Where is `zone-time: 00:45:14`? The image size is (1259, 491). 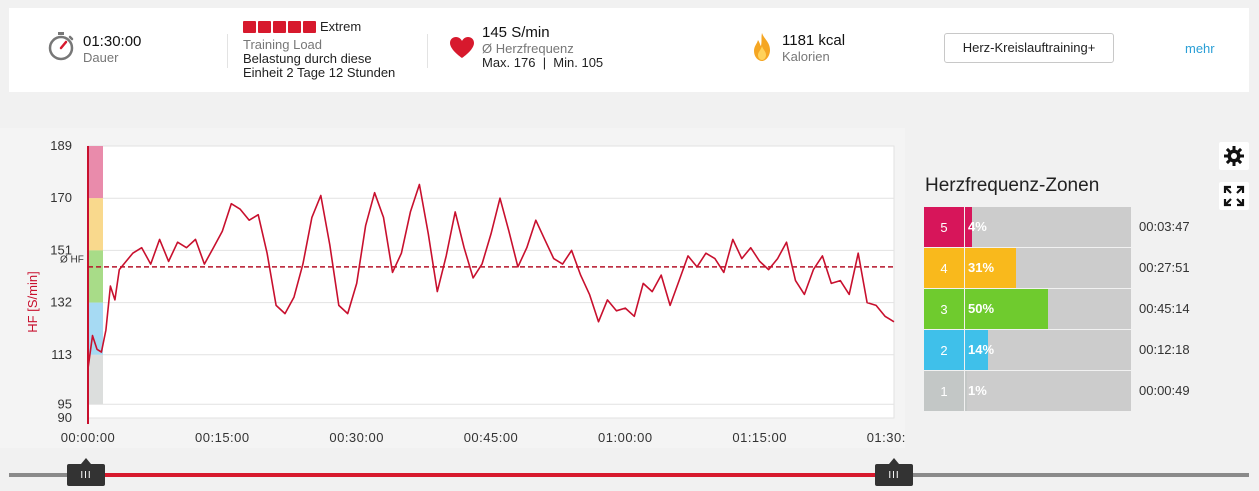
zone-time: 00:45:14 is located at coordinates (1164, 308).